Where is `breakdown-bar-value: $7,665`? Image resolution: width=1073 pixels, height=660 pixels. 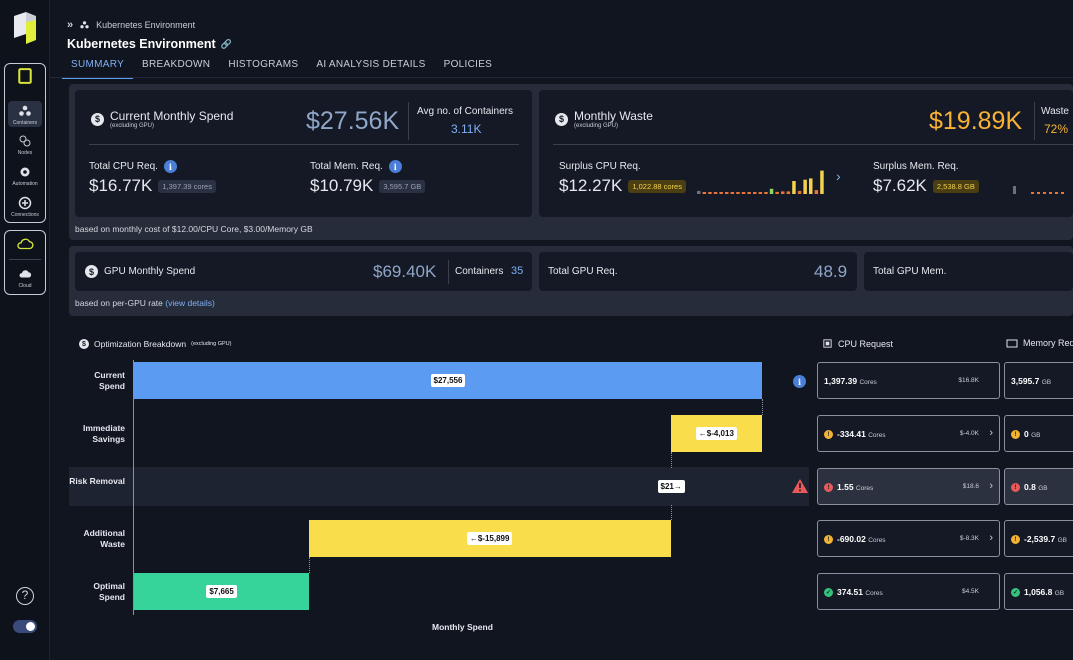 breakdown-bar-value: $7,665 is located at coordinates (221, 591).